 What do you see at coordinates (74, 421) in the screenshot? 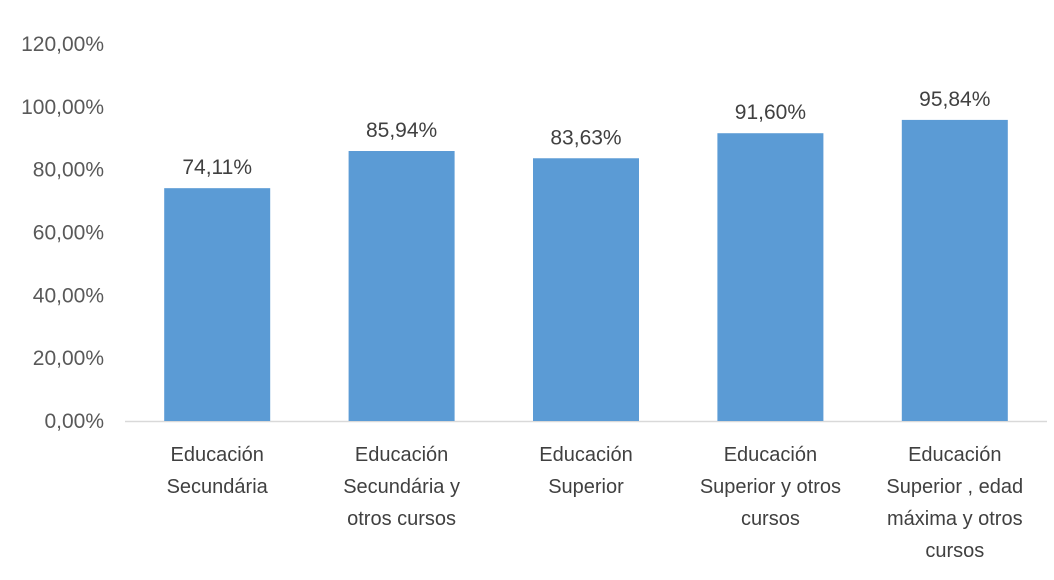
I see `y-tick-label: 0,00%` at bounding box center [74, 421].